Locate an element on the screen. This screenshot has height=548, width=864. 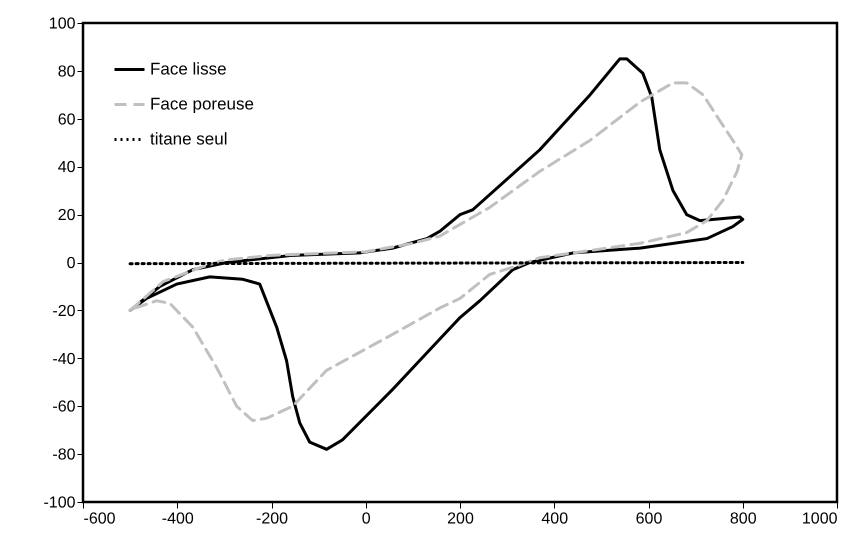
legend-label: Face lisse is located at coordinates (188, 69).